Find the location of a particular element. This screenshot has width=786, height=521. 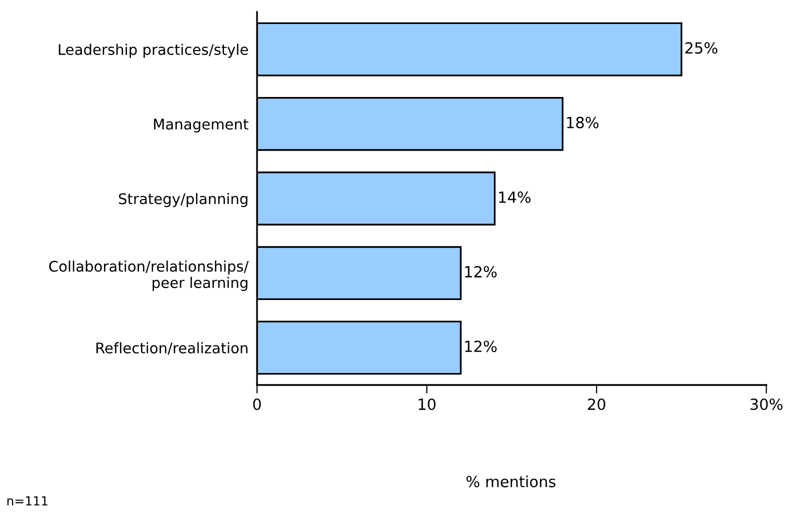

x-tick-label: 20 is located at coordinates (597, 404).